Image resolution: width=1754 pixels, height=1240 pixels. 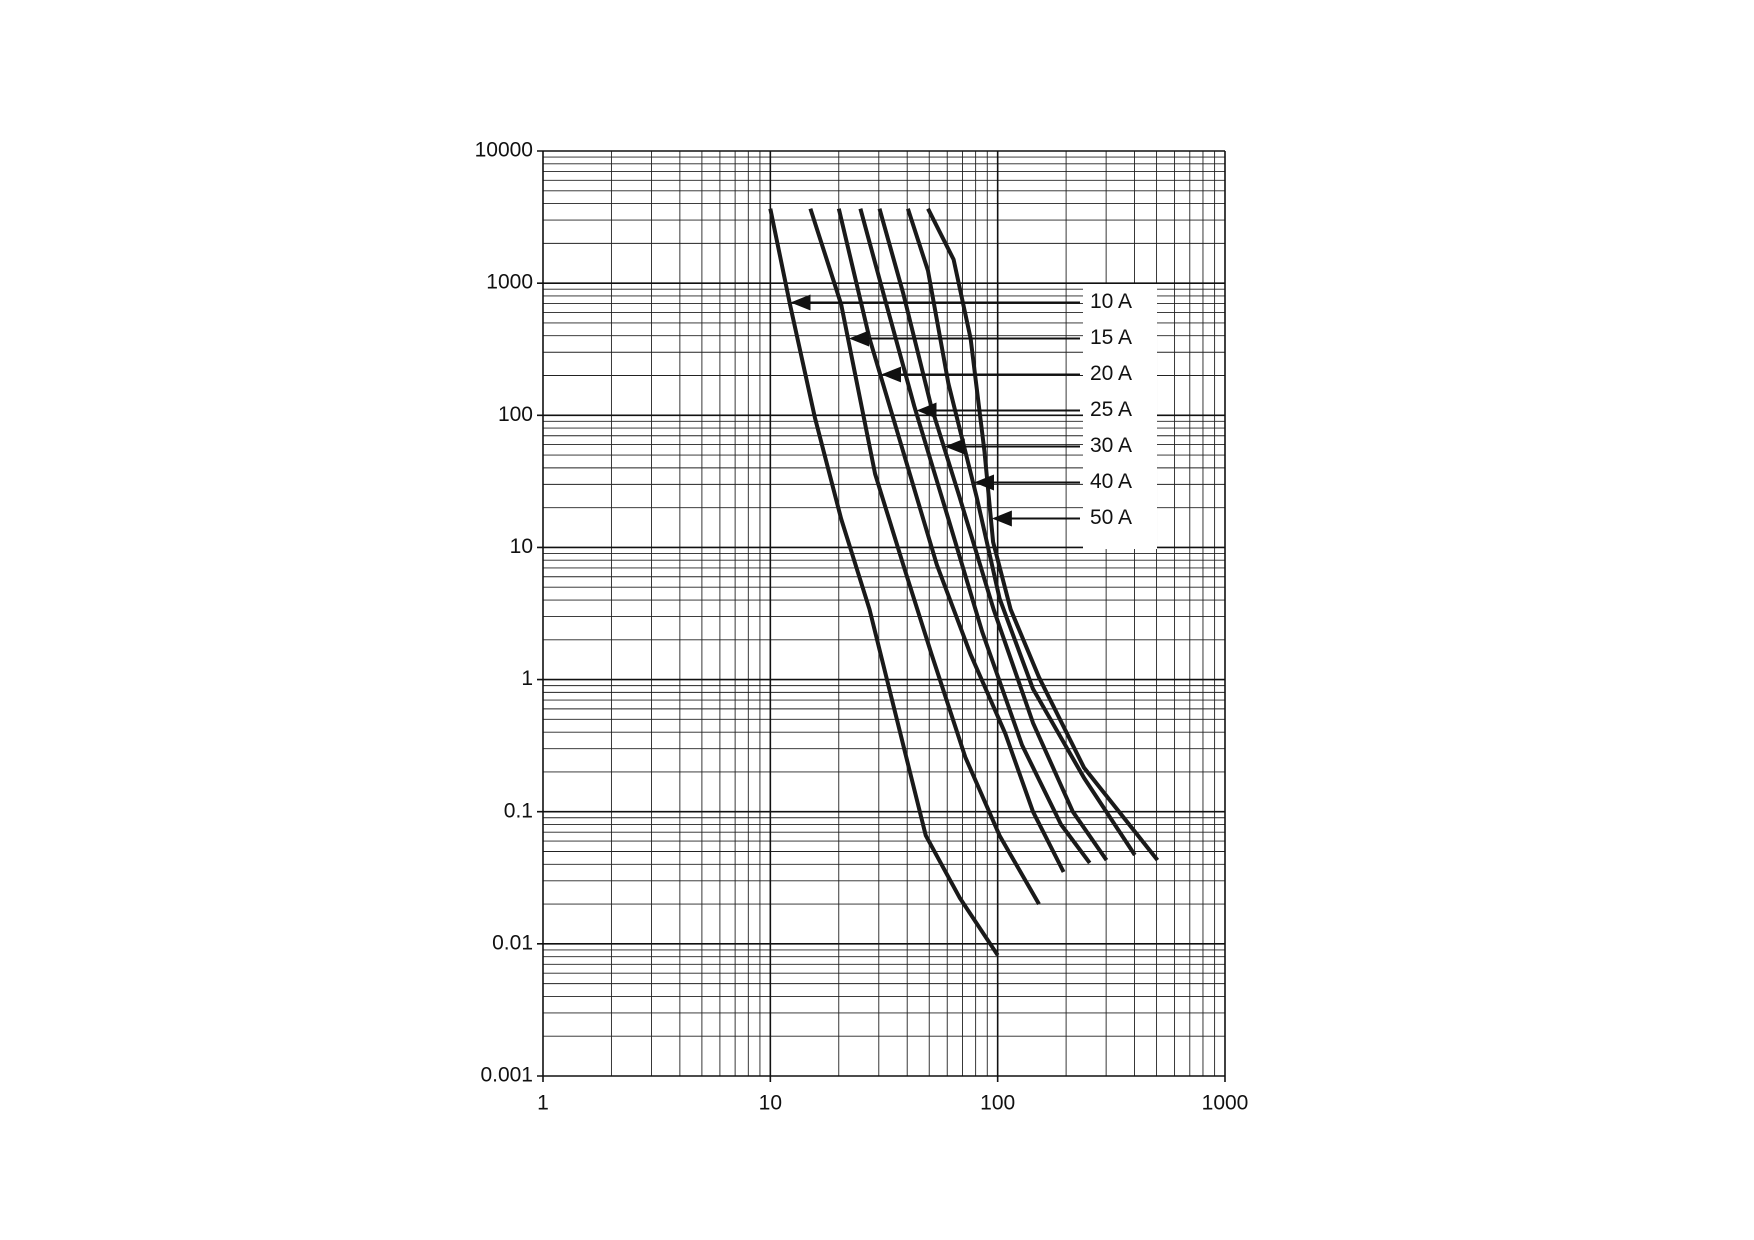 What do you see at coordinates (527, 678) in the screenshot?
I see `y-tick-label: 1` at bounding box center [527, 678].